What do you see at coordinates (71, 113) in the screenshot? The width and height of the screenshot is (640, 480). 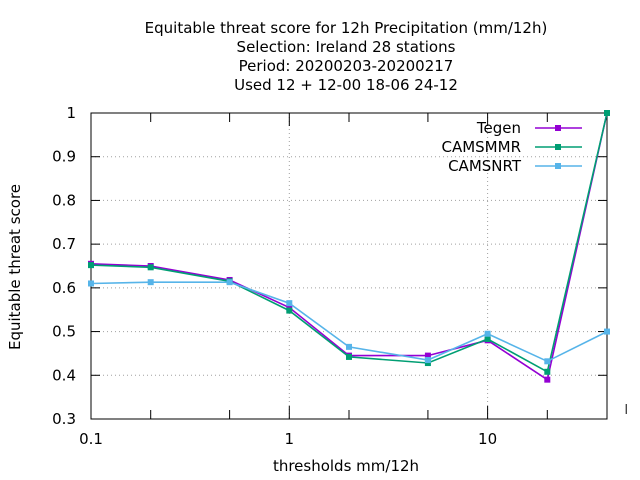 I see `y-tick-label: 1` at bounding box center [71, 113].